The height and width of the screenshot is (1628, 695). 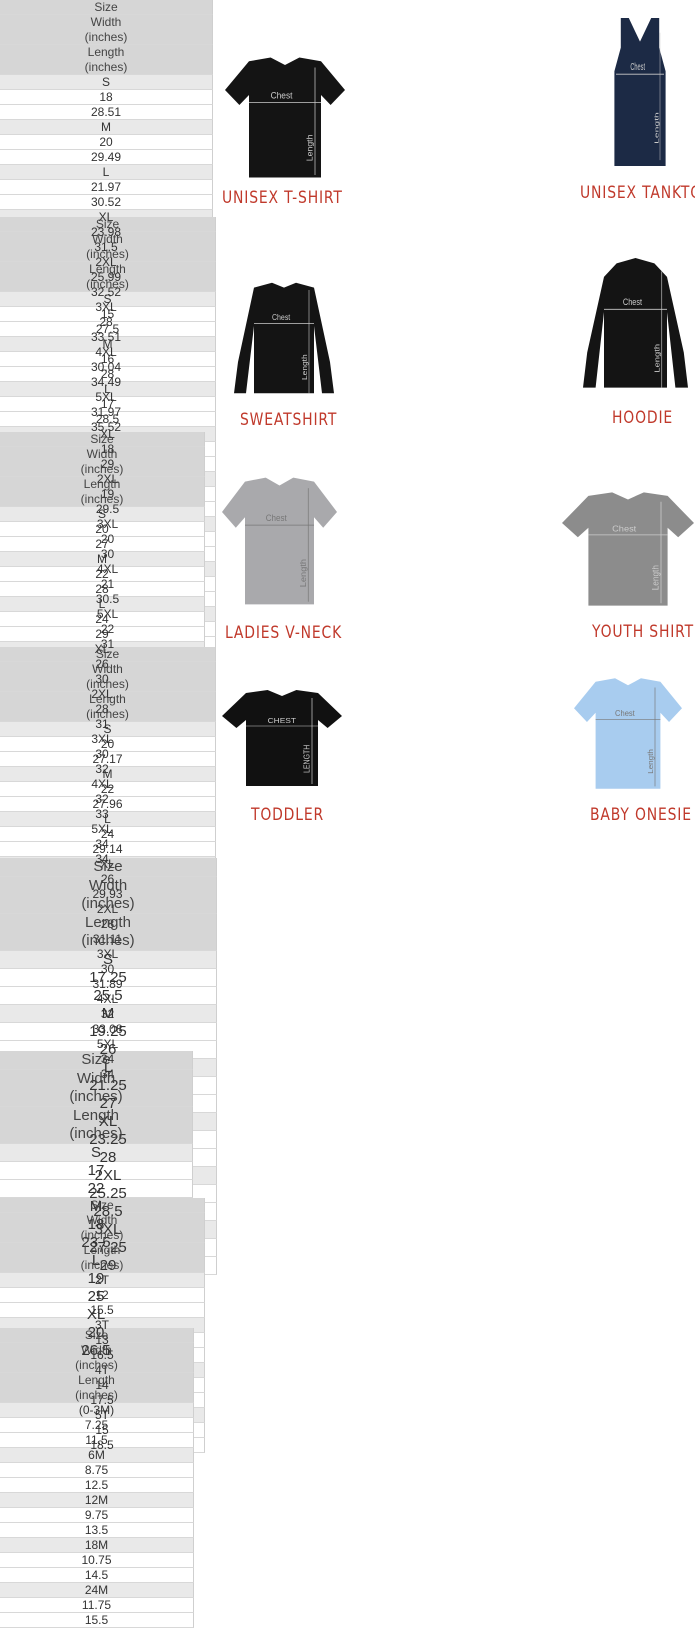 What do you see at coordinates (102, 1295) in the screenshot?
I see `measure-cell: 12` at bounding box center [102, 1295].